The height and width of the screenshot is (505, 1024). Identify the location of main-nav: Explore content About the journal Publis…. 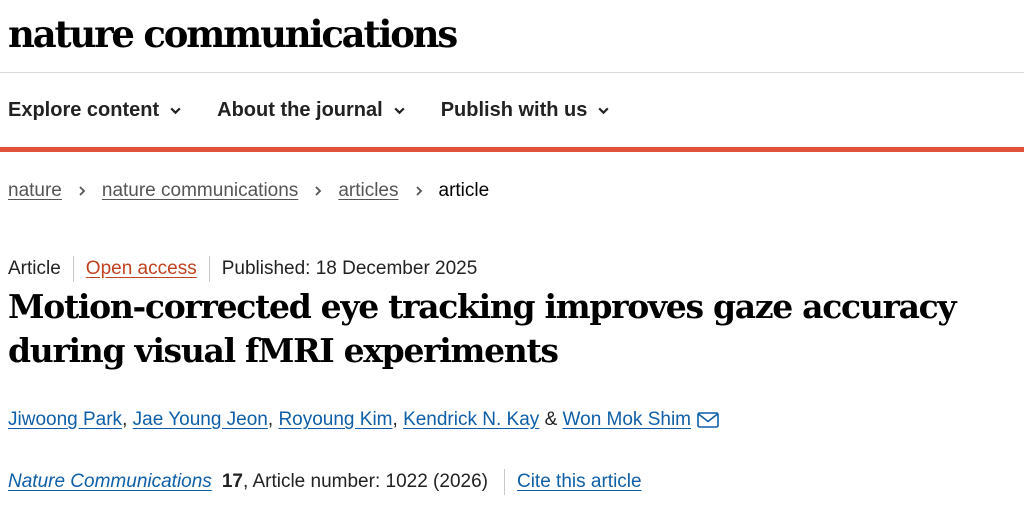
(309, 110).